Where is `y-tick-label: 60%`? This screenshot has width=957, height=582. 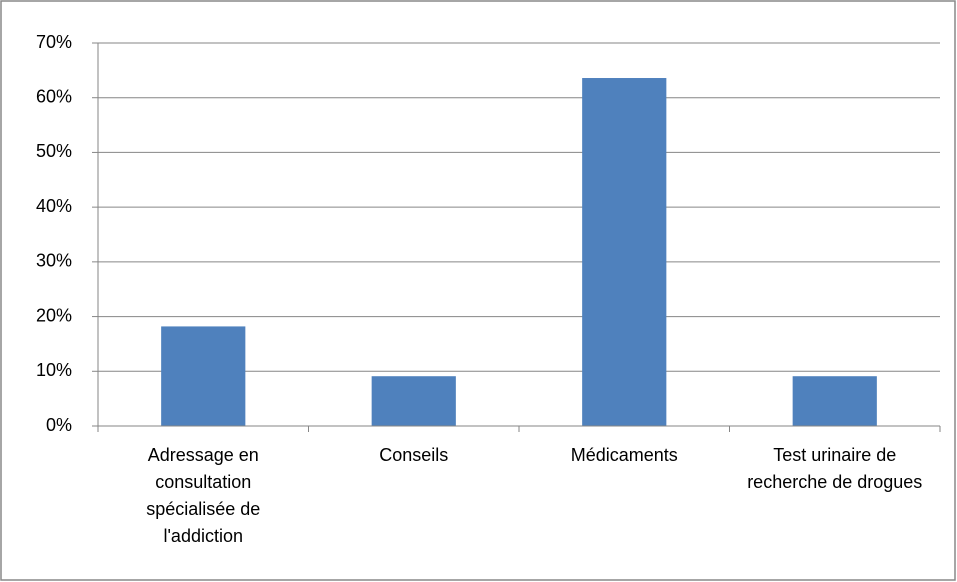 y-tick-label: 60% is located at coordinates (54, 96).